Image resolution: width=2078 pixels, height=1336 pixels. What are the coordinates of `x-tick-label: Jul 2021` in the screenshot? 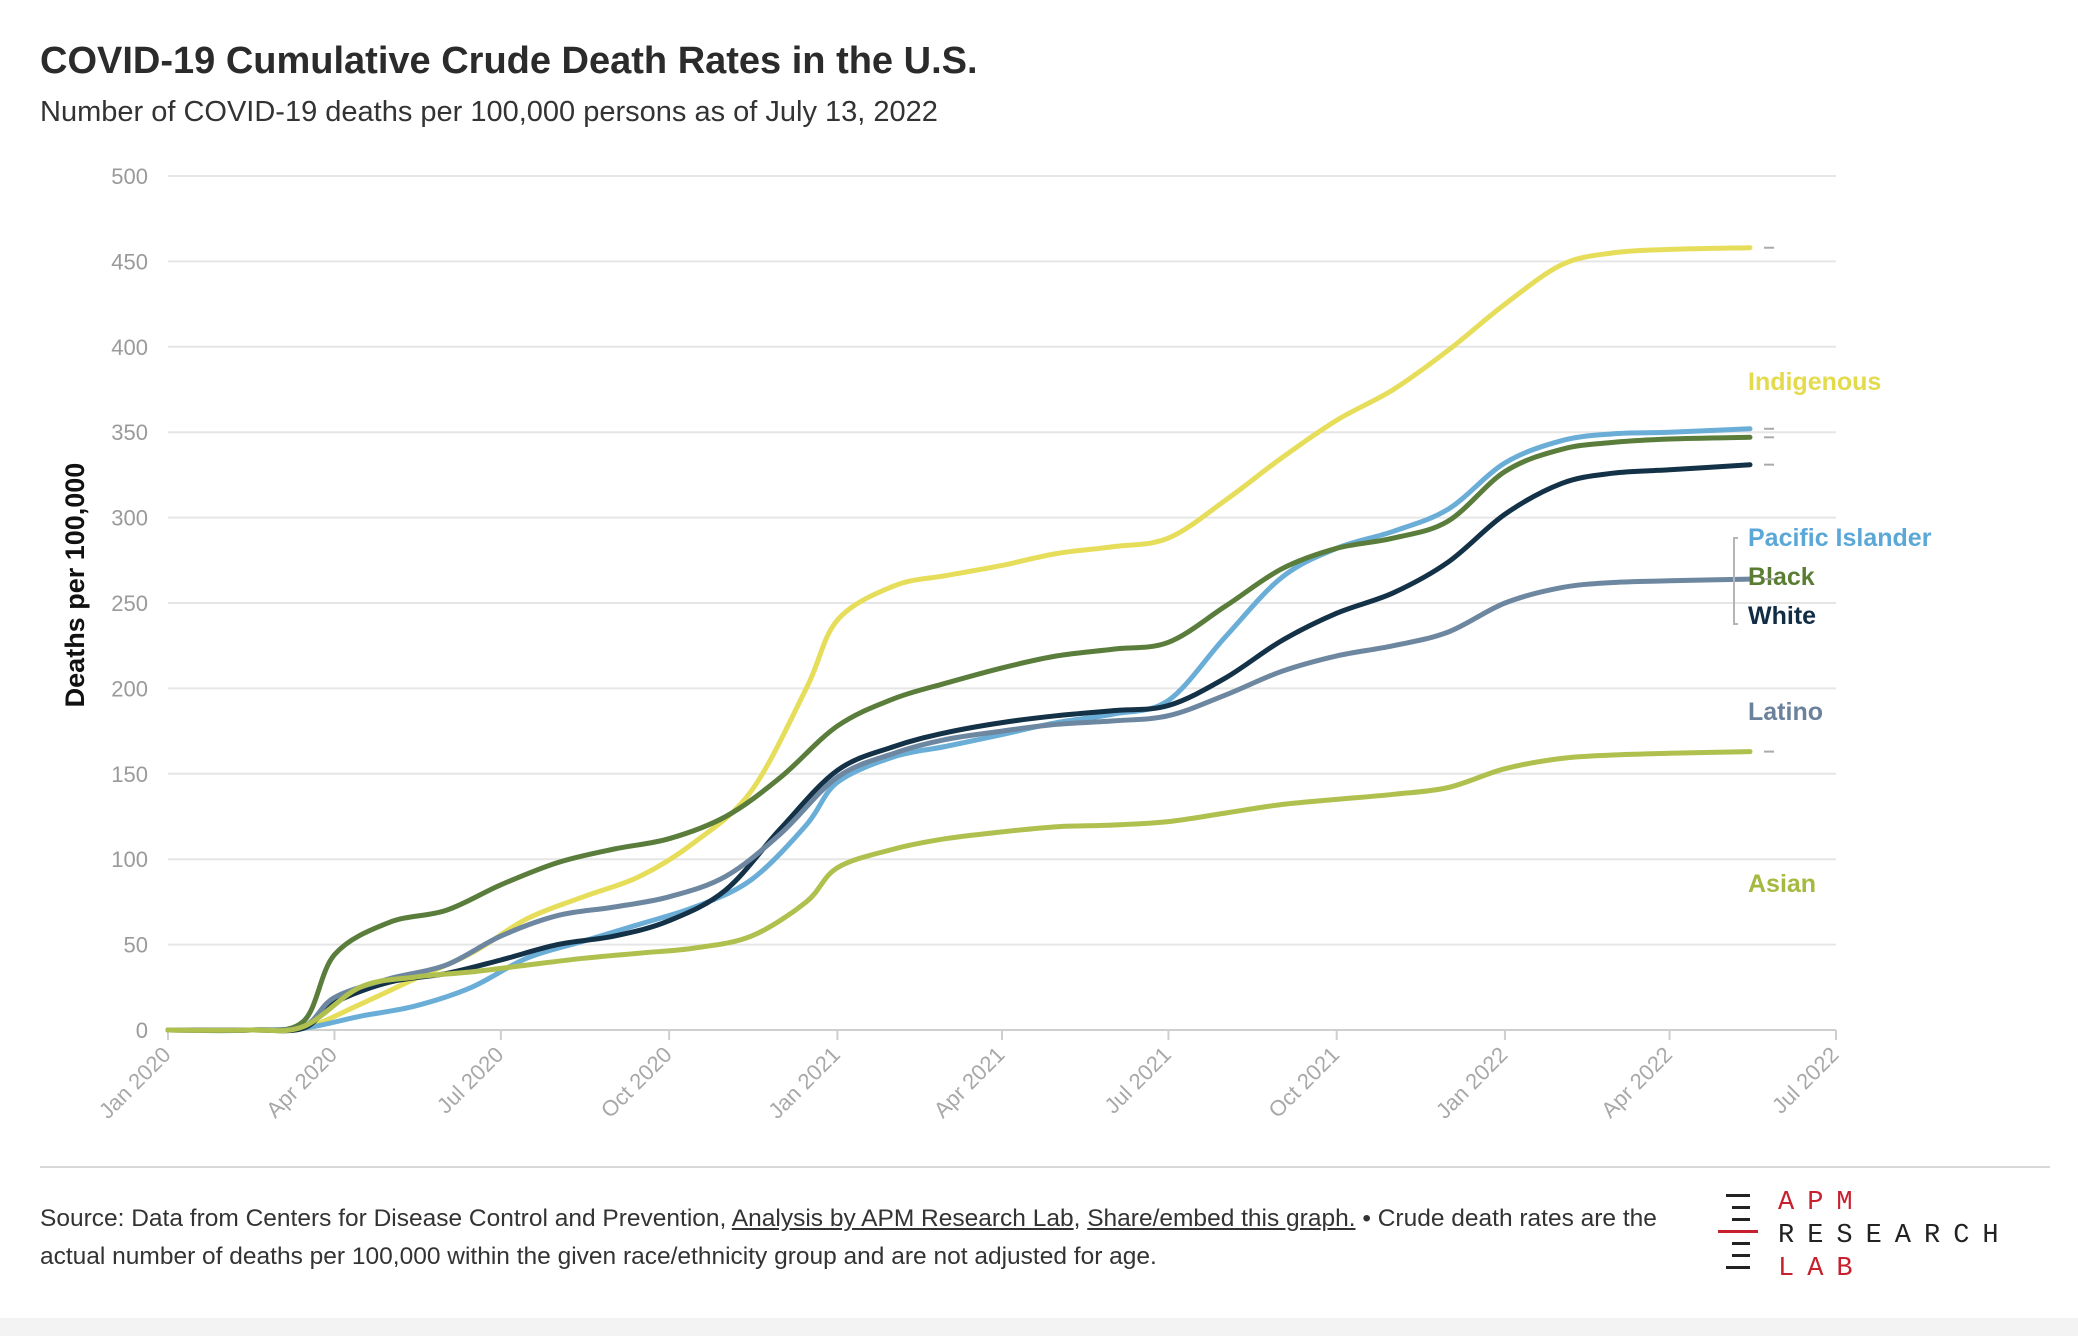 It's located at (1137, 1080).